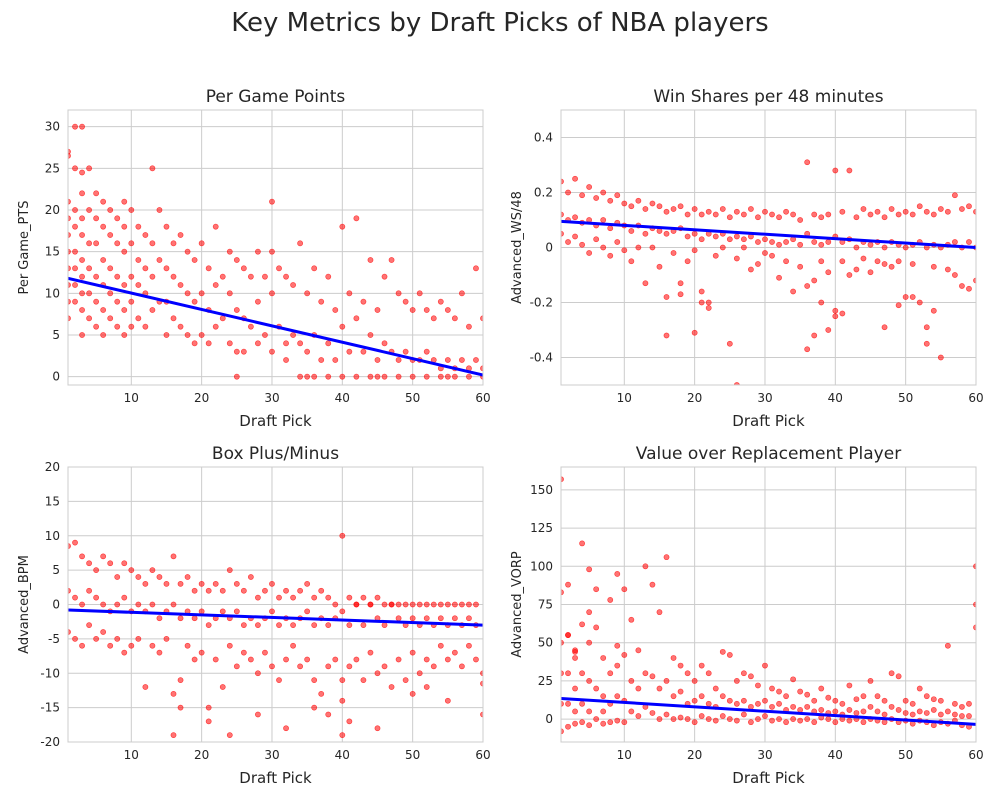 The width and height of the screenshot is (1000, 800). What do you see at coordinates (52, 501) in the screenshot?
I see `y-tick-label: 15` at bounding box center [52, 501].